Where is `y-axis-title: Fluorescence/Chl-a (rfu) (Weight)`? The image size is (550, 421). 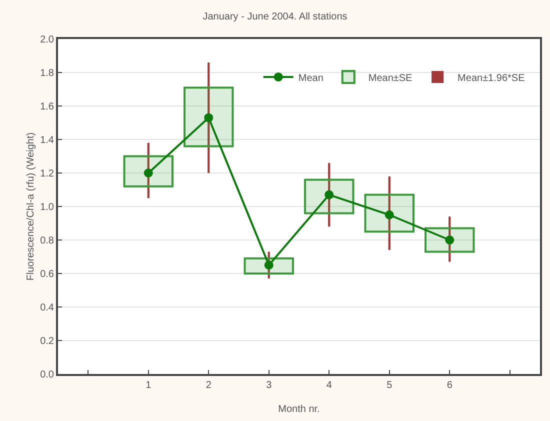
y-axis-title: Fluorescence/Chl-a (rfu) (Weight) is located at coordinates (31, 206).